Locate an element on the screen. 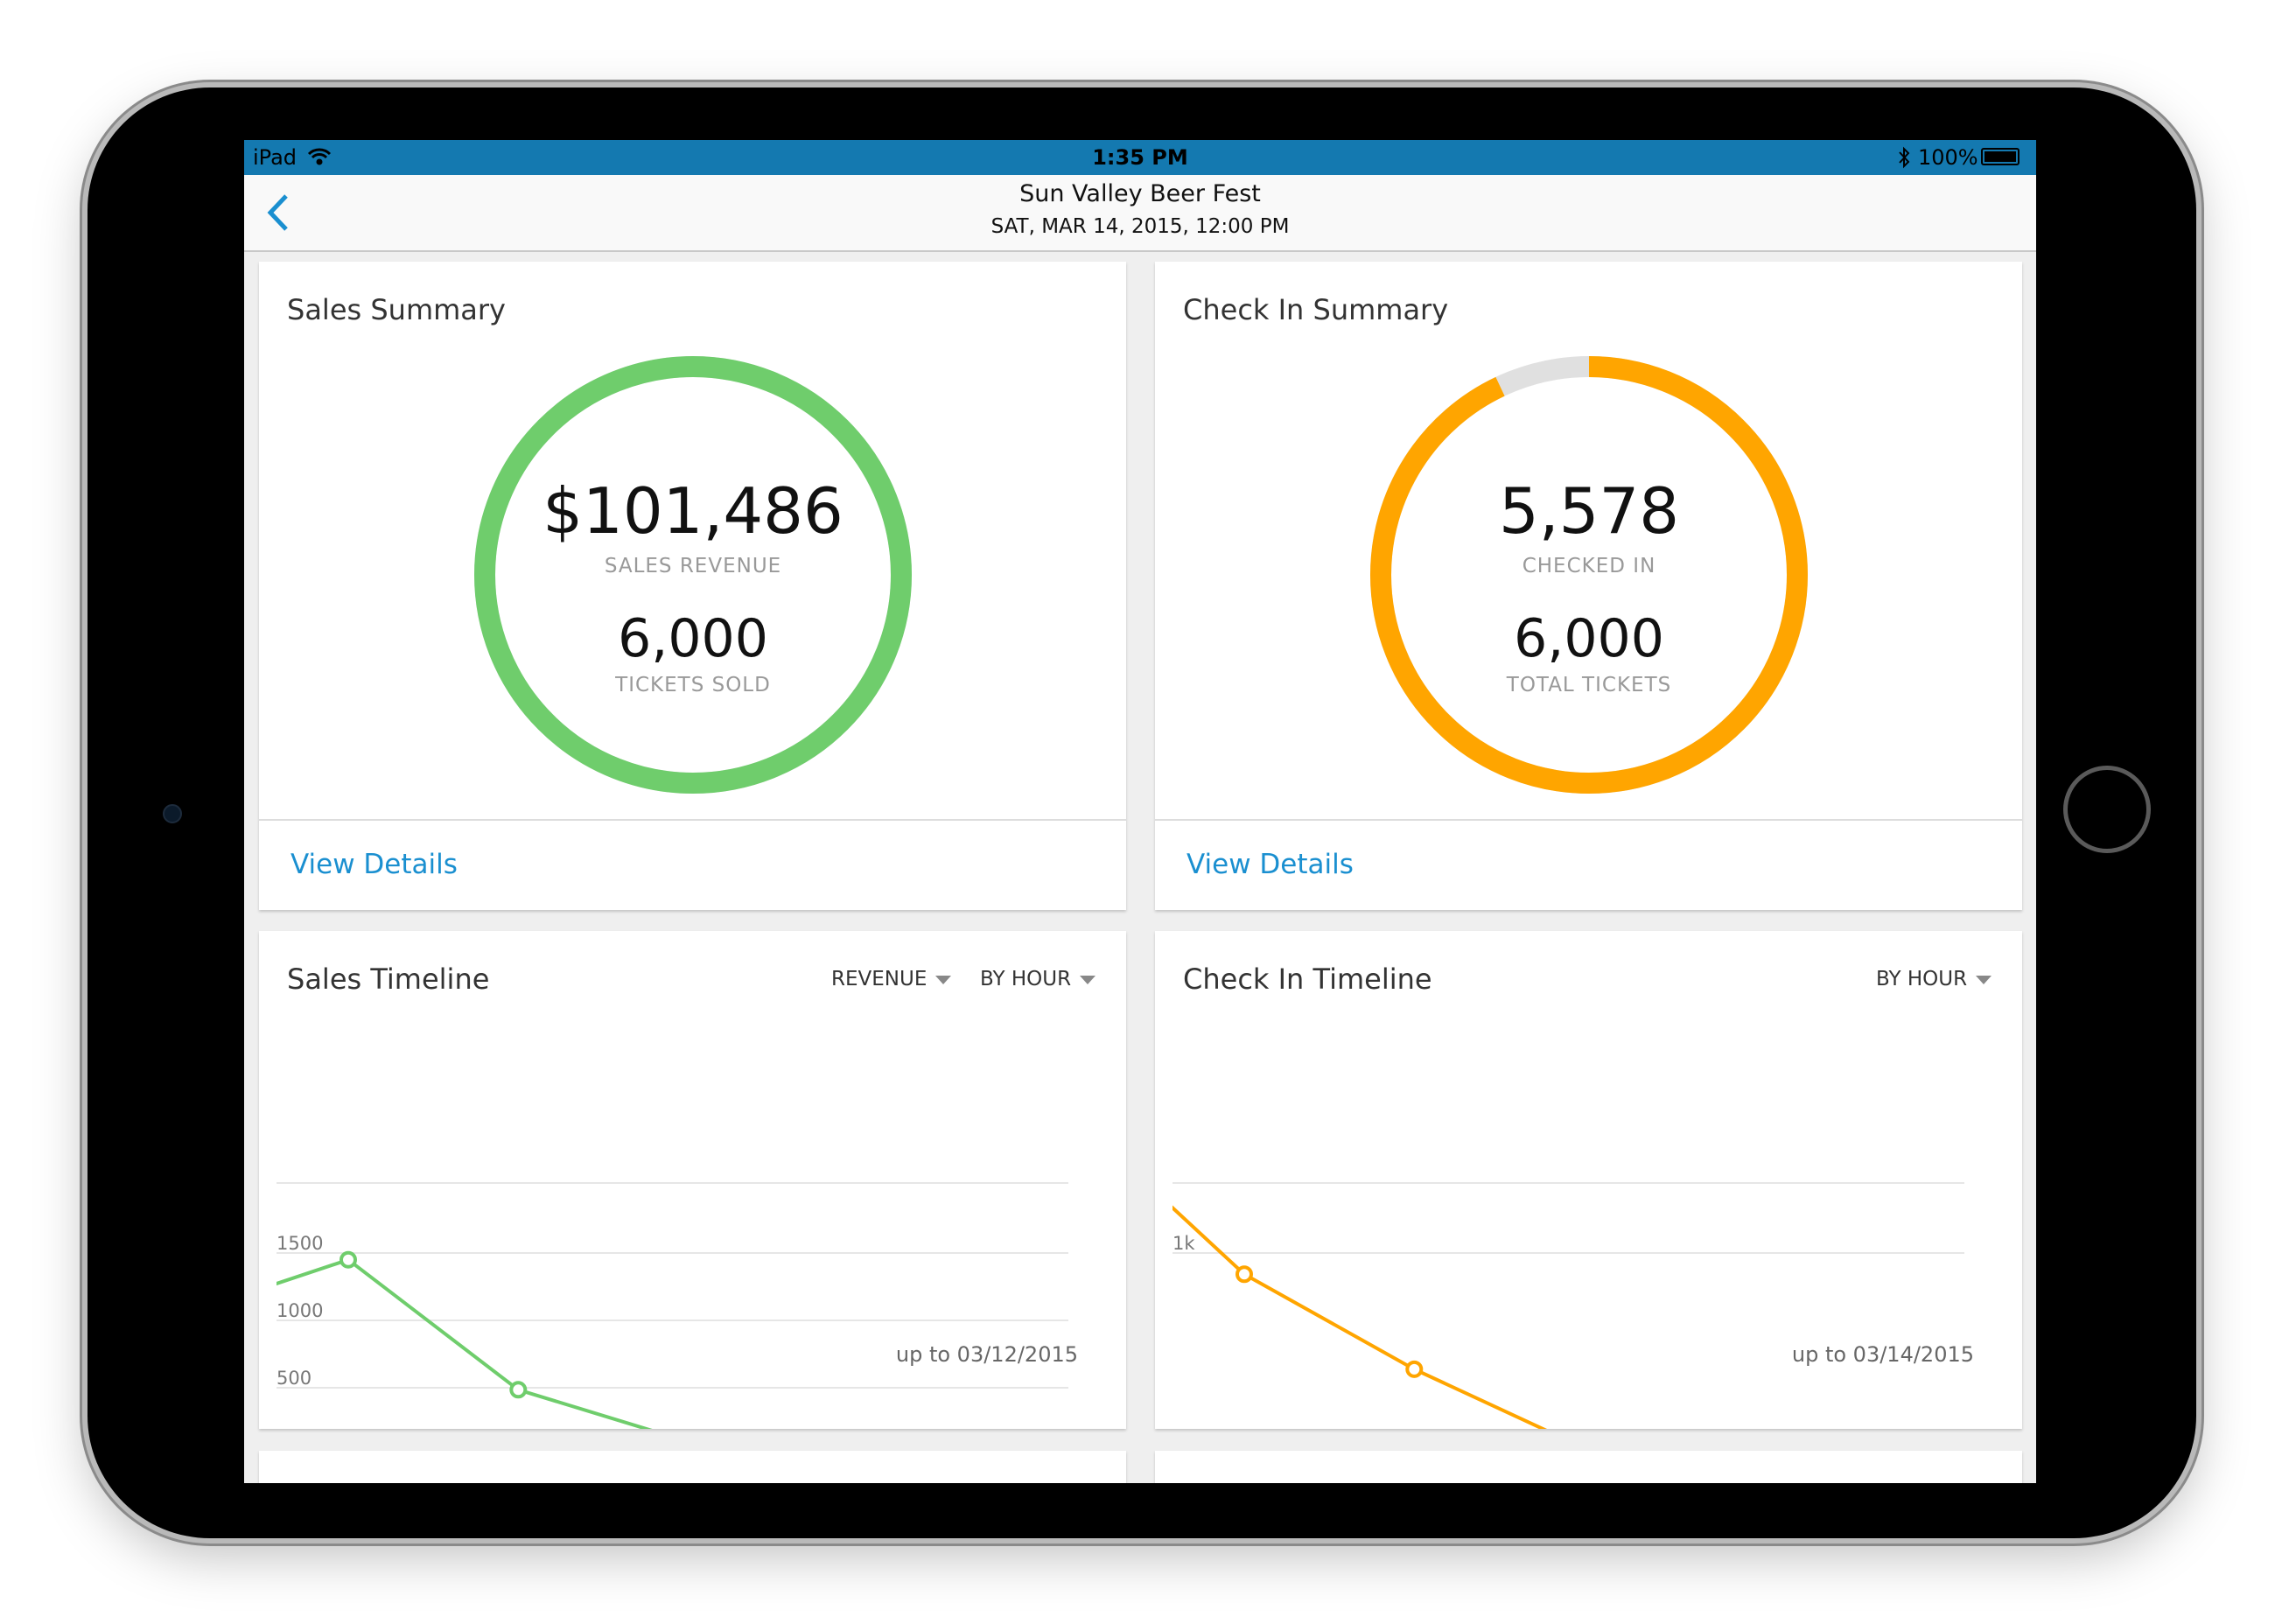 The height and width of the screenshot is (1624, 2282). home-button is located at coordinates (2107, 809).